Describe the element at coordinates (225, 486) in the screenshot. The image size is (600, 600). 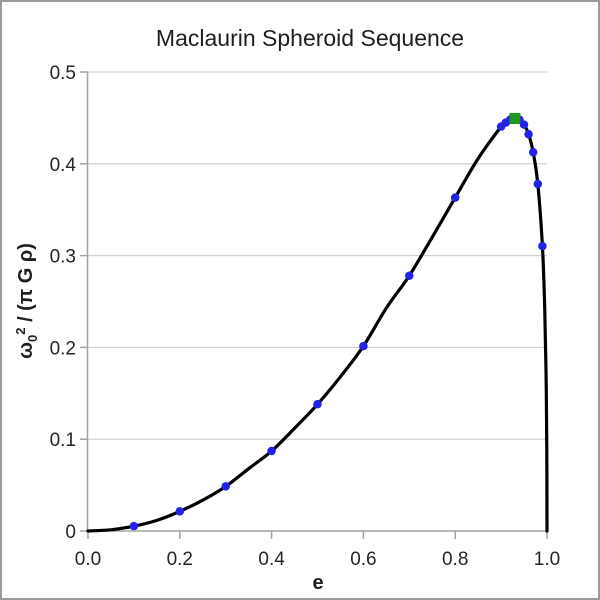
I see `data-point-e-0.3` at that location.